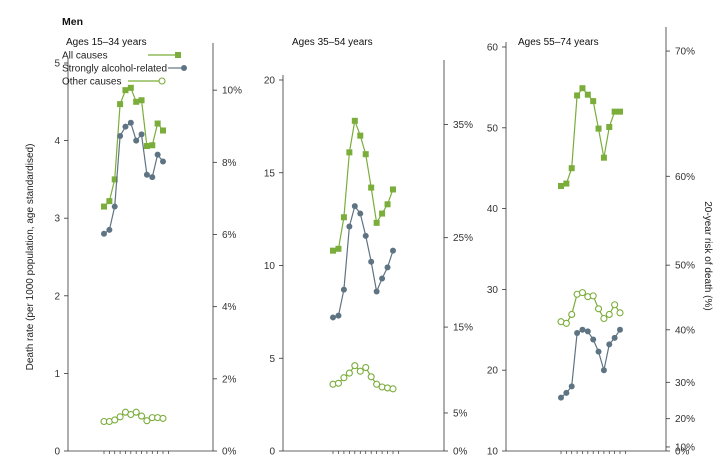 The width and height of the screenshot is (723, 470). What do you see at coordinates (460, 413) in the screenshot?
I see `right-tick-label: 5%` at bounding box center [460, 413].